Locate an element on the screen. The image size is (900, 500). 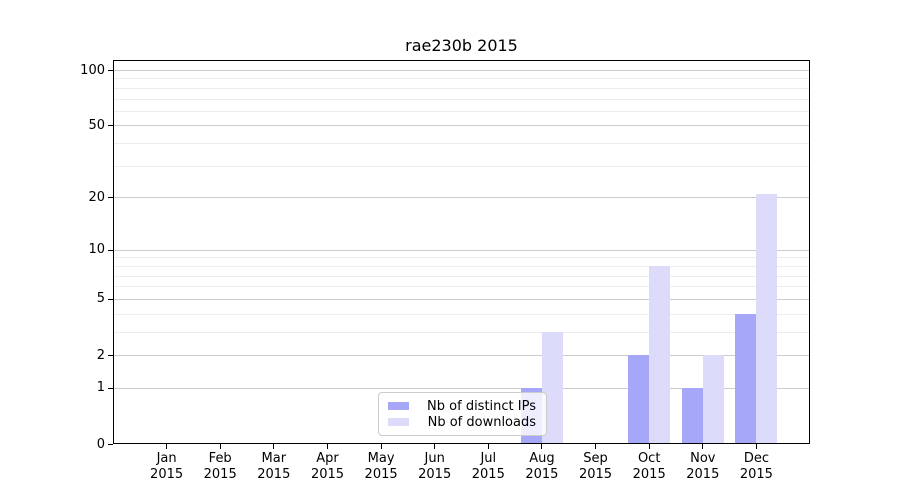
y-axis-tick-label: 10 is located at coordinates (96, 250).